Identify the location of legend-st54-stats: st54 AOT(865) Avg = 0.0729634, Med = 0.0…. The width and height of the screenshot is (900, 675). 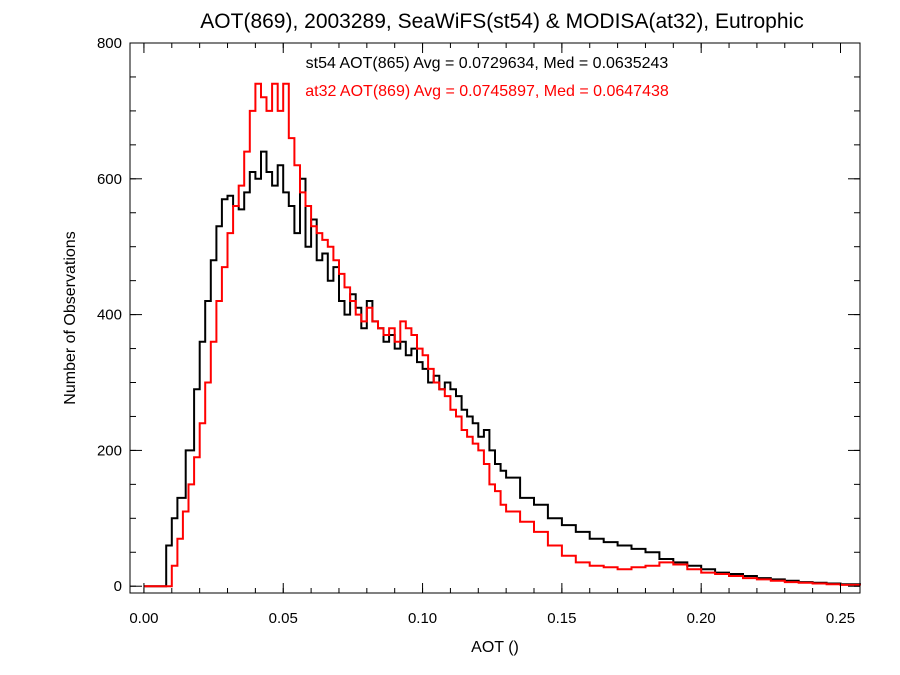
(487, 63).